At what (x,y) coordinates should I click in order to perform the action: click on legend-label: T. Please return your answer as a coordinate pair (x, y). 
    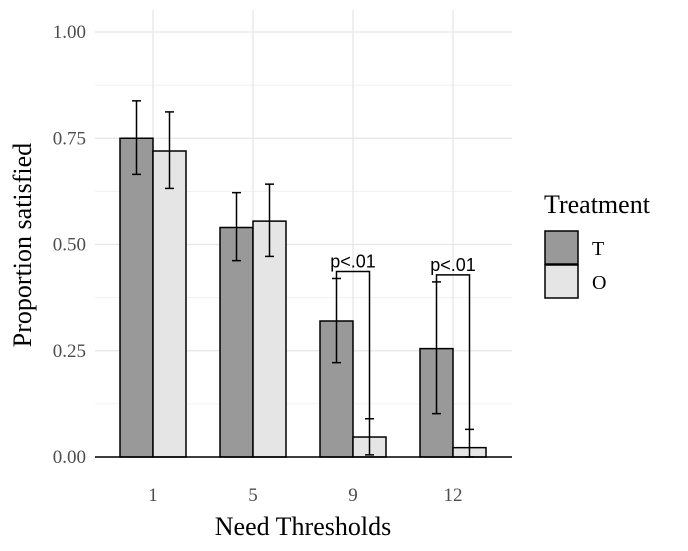
    Looking at the image, I should click on (598, 249).